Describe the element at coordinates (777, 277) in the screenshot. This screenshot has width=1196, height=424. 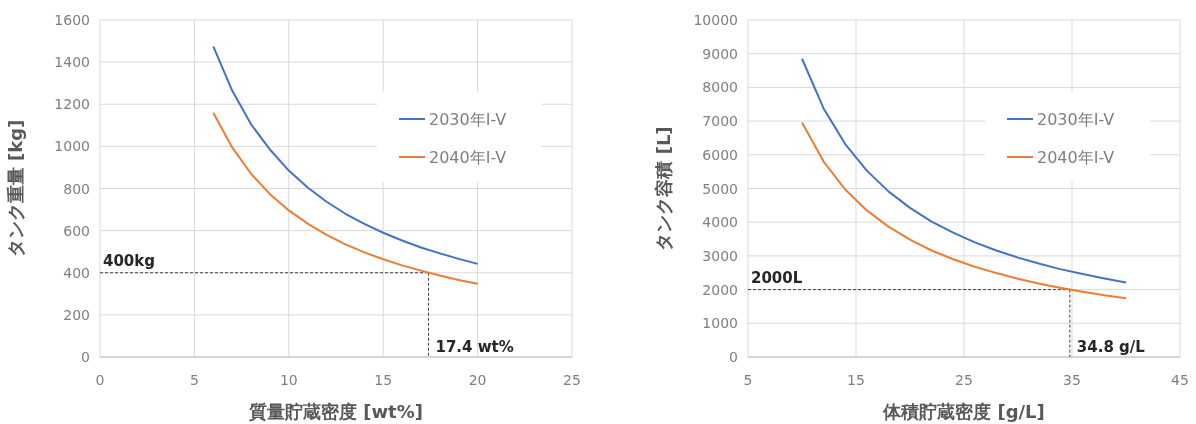
I see `ref-line-label: 2000L` at that location.